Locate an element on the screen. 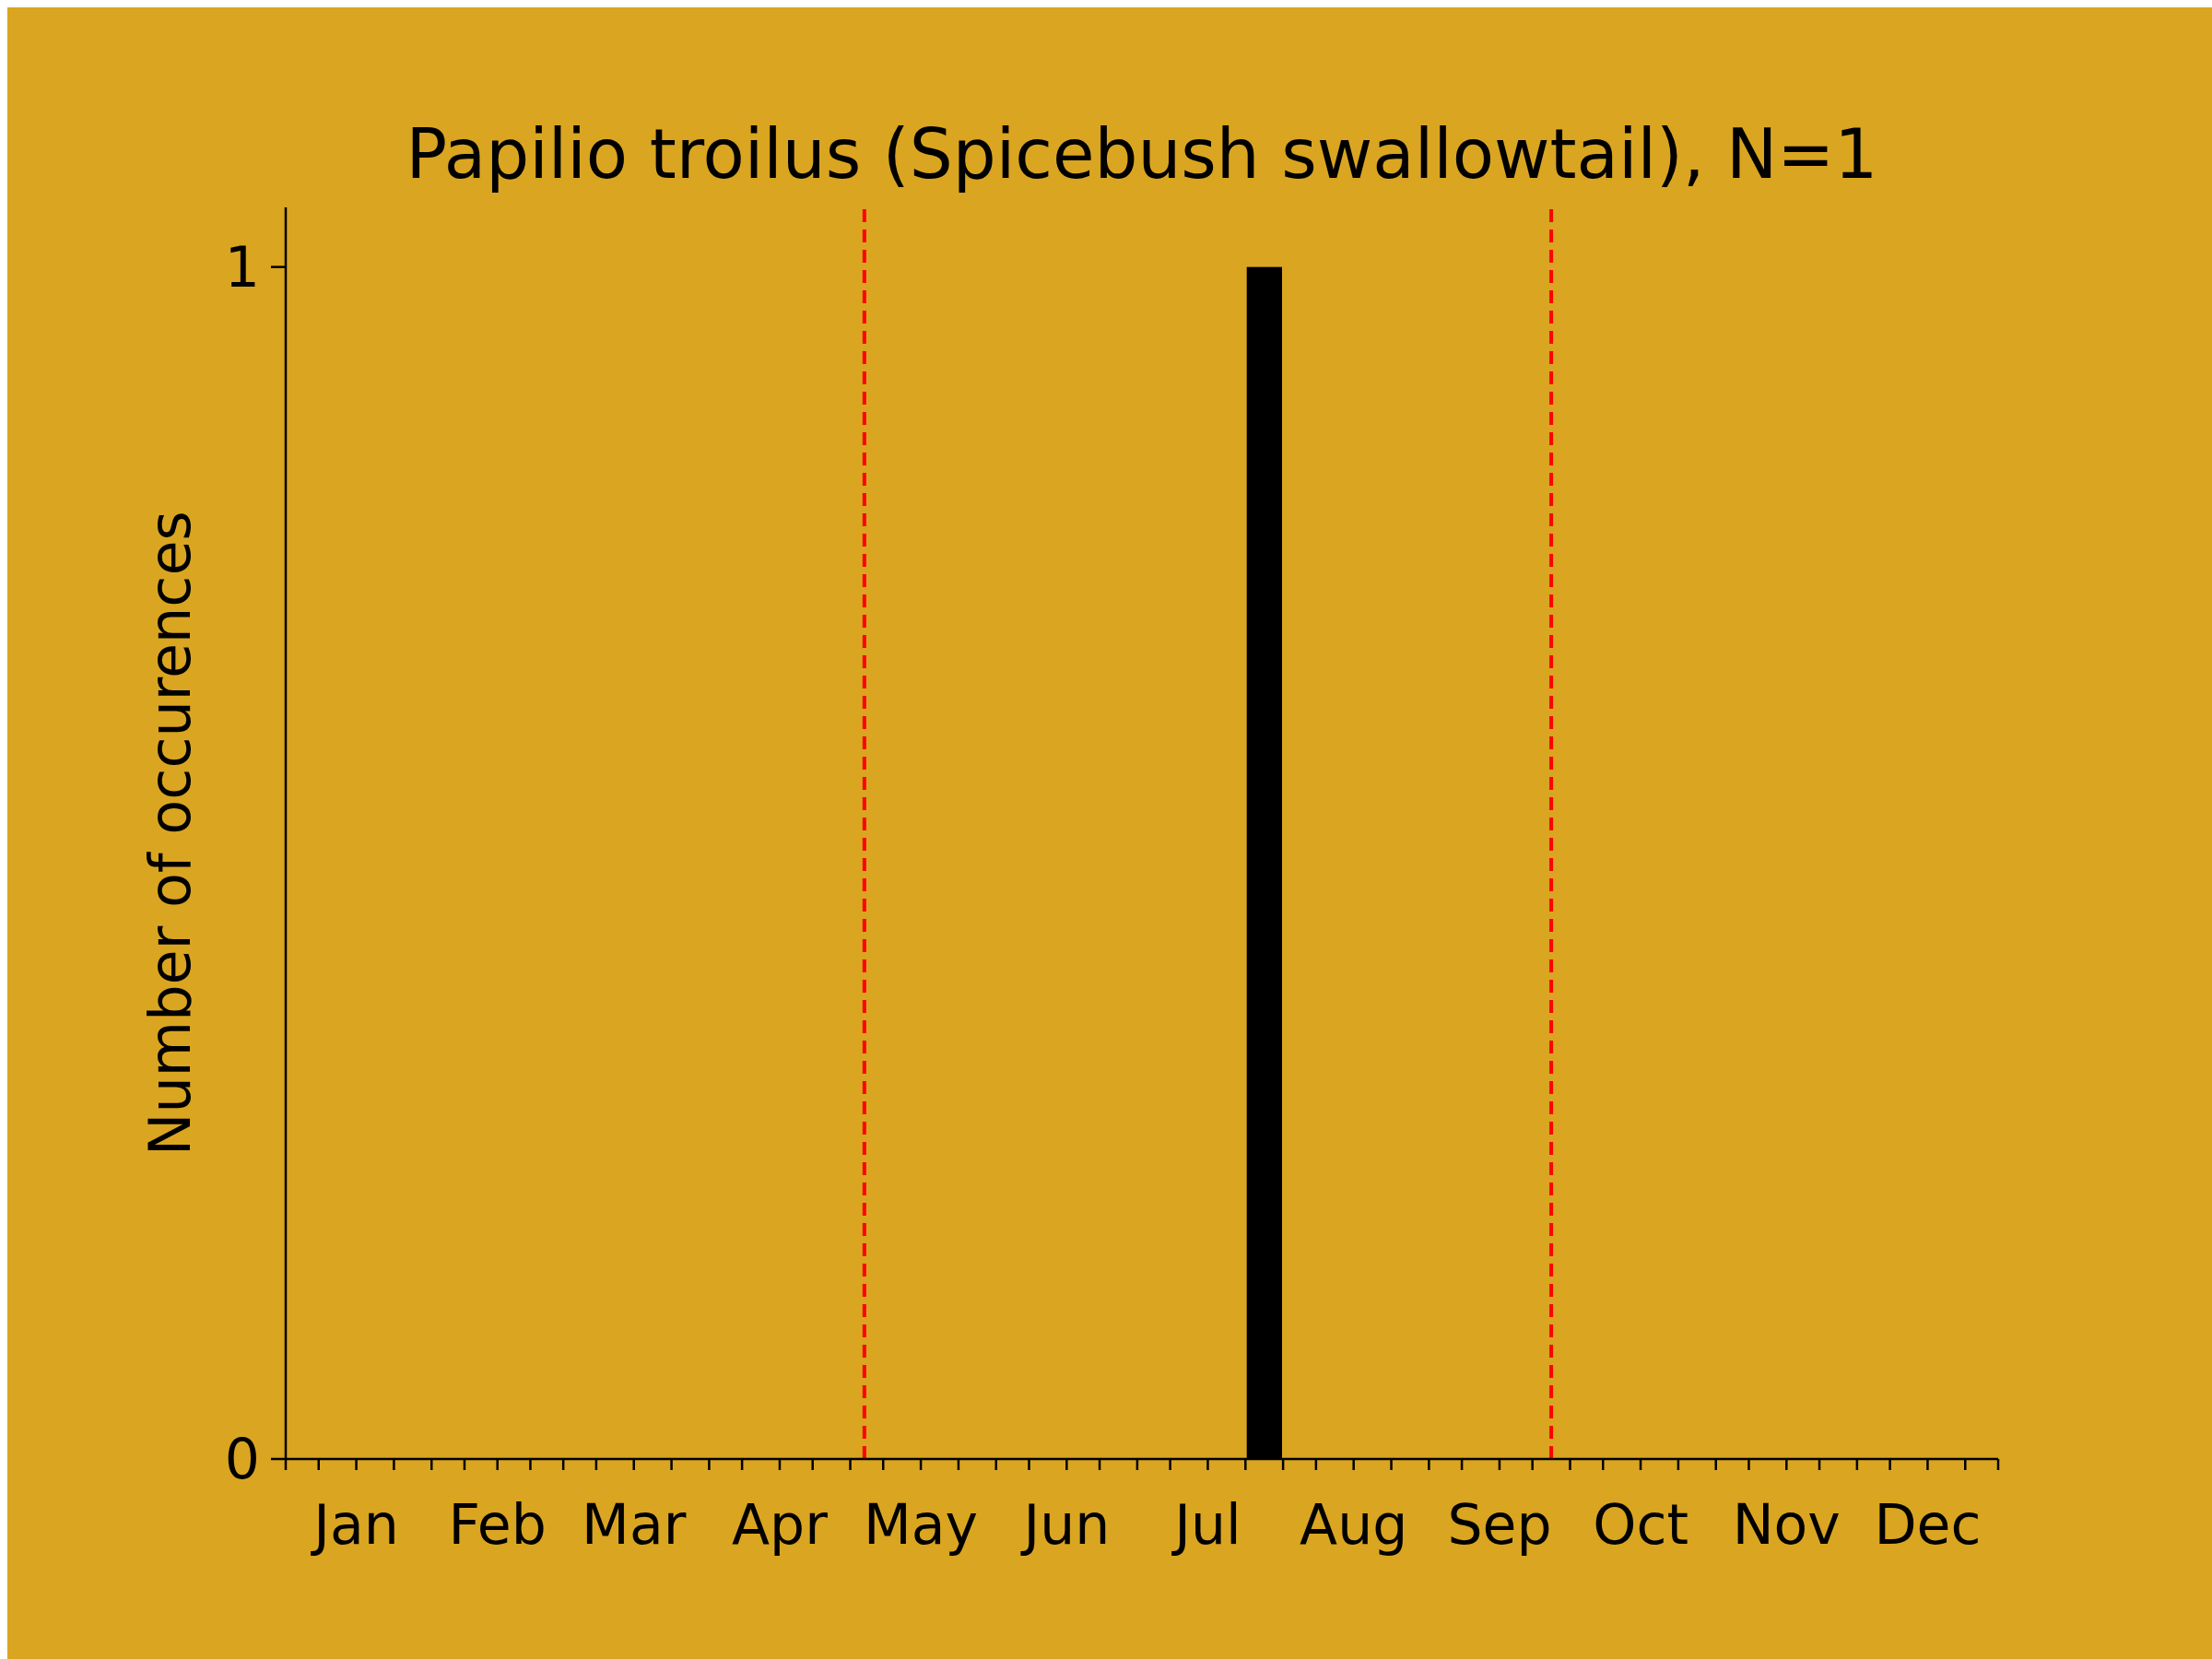  x-tick-label: Dec is located at coordinates (1928, 1524).